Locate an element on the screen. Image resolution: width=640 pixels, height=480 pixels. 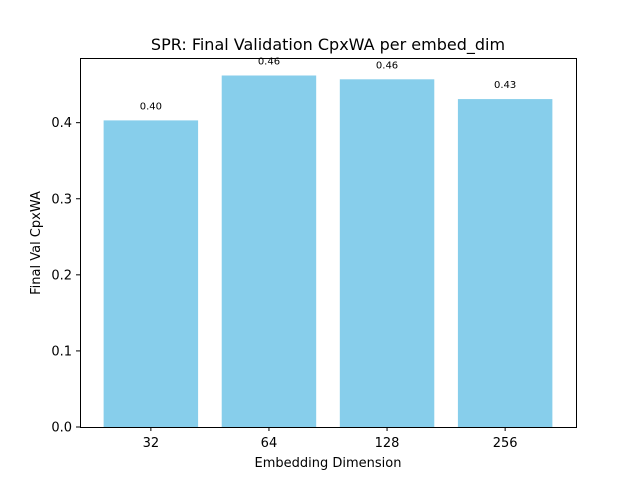
y-tick-label: 0.1 is located at coordinates (61, 351).